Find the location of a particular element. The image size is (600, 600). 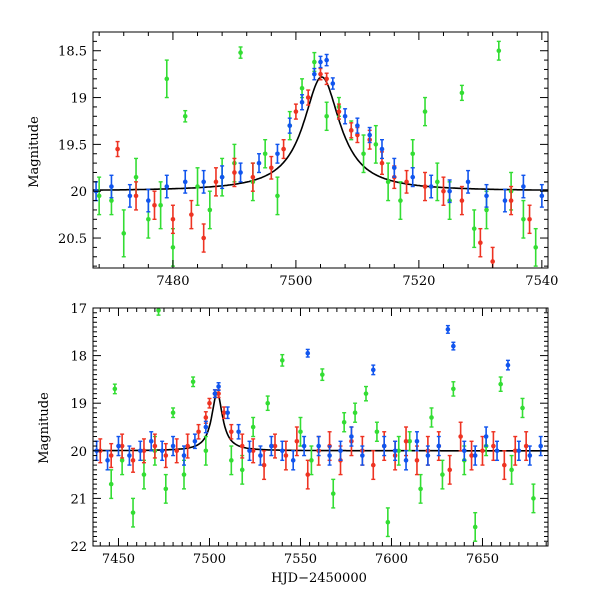

full-xtick-label: 7600 is located at coordinates (391, 559).